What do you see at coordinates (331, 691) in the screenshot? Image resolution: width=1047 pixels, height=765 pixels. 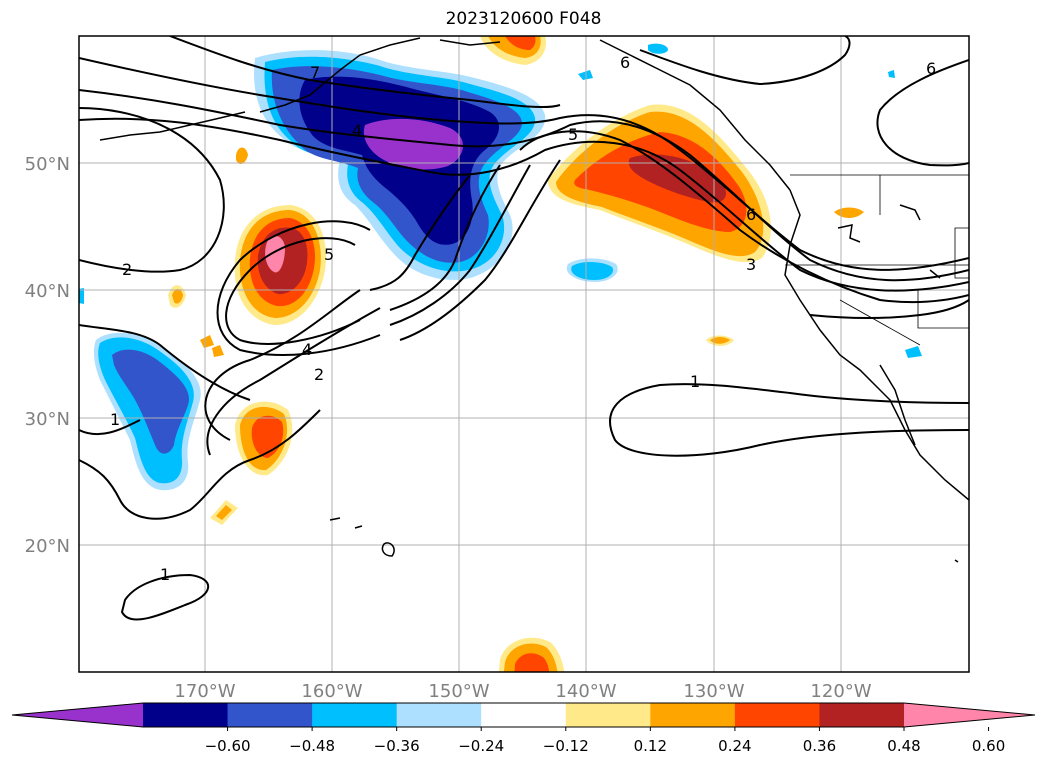 I see `lon-label-160w: 160°W` at bounding box center [331, 691].